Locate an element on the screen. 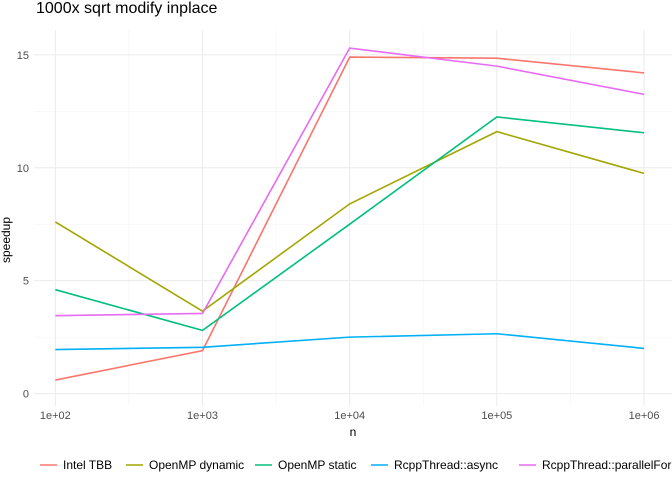 The height and width of the screenshot is (480, 672). x-tick-label: 1e+04 is located at coordinates (349, 416).